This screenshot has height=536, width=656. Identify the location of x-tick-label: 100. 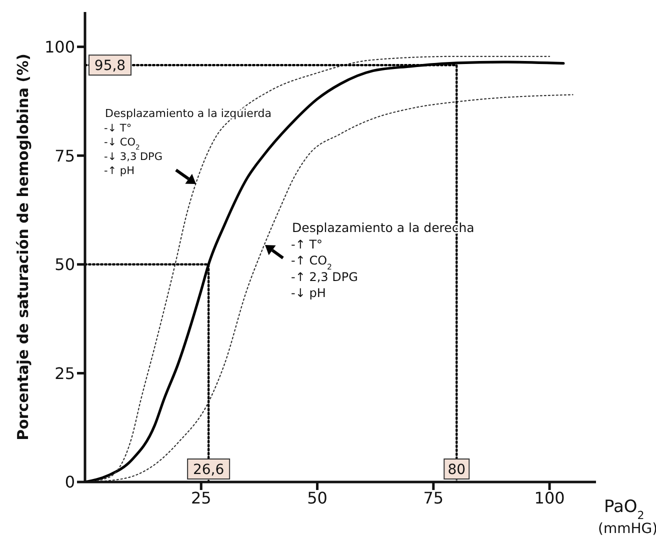
(549, 498).